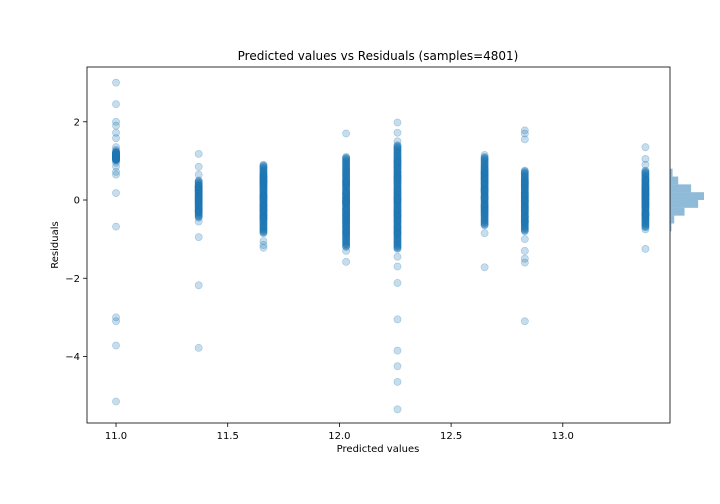 The width and height of the screenshot is (720, 504). What do you see at coordinates (72, 279) in the screenshot?
I see `y-tick-label: −2` at bounding box center [72, 279].